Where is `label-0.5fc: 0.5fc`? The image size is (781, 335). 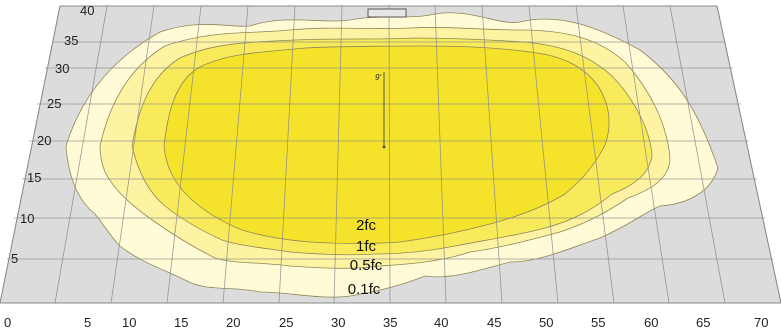 label-0.5fc: 0.5fc is located at coordinates (366, 265).